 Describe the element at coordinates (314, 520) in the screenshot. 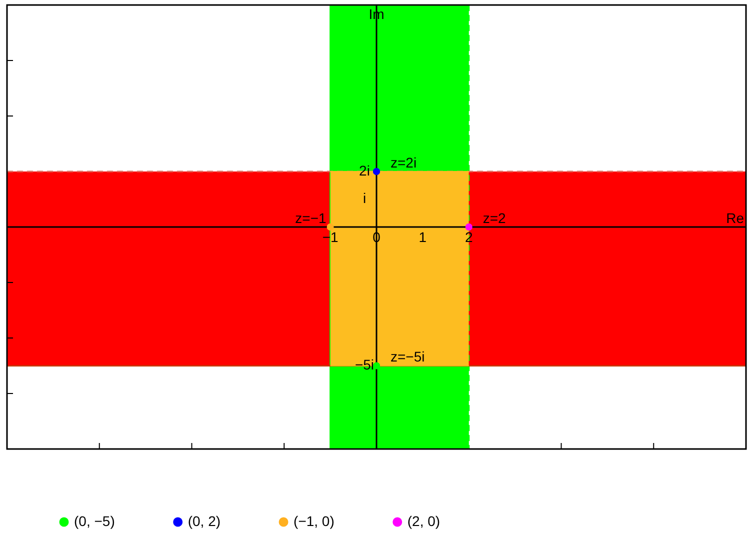

I see `legend-label: (−1, 0)` at that location.